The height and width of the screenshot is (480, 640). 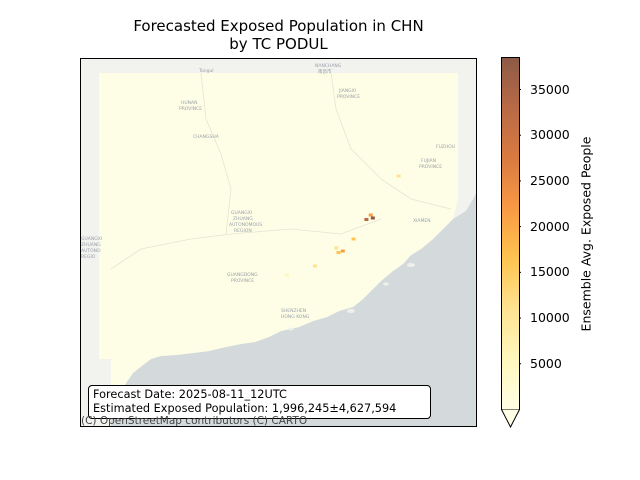 What do you see at coordinates (91, 251) in the screenshot?
I see `label-left-region3: AUTONO` at bounding box center [91, 251].